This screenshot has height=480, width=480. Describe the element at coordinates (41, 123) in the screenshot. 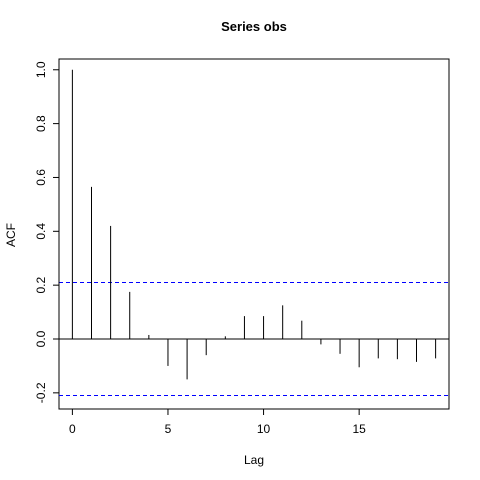

I see `y-tick-label: 0.8` at that location.